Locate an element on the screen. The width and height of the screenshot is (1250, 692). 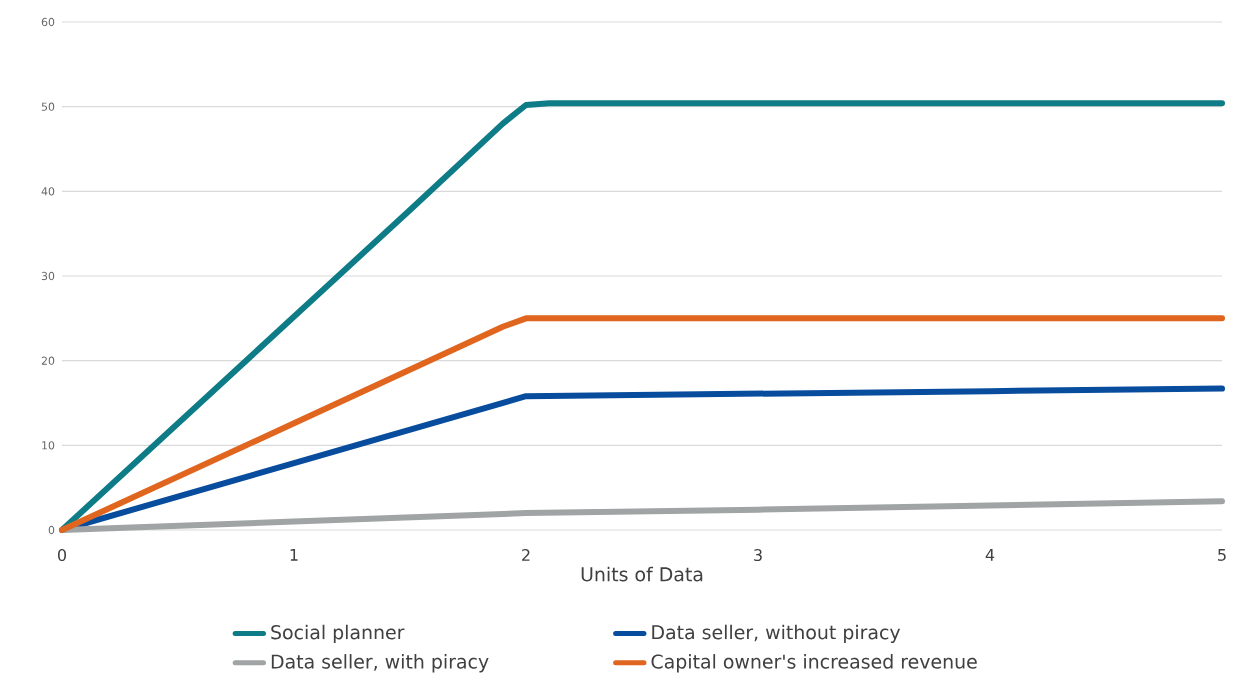
x-tick-label: 1 is located at coordinates (294, 555).